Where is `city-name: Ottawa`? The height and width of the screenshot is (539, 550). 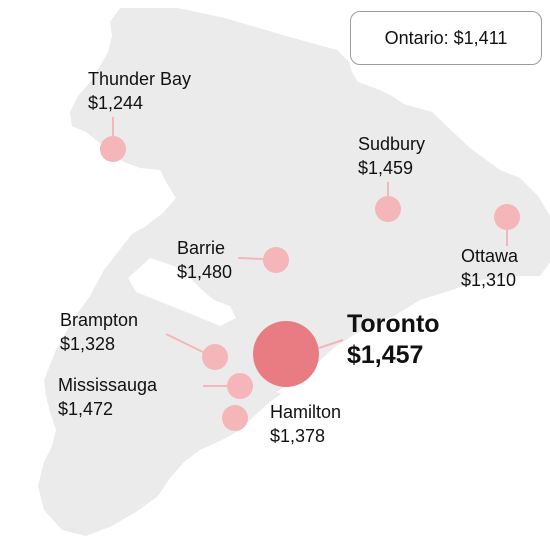
city-name: Ottawa is located at coordinates (490, 256).